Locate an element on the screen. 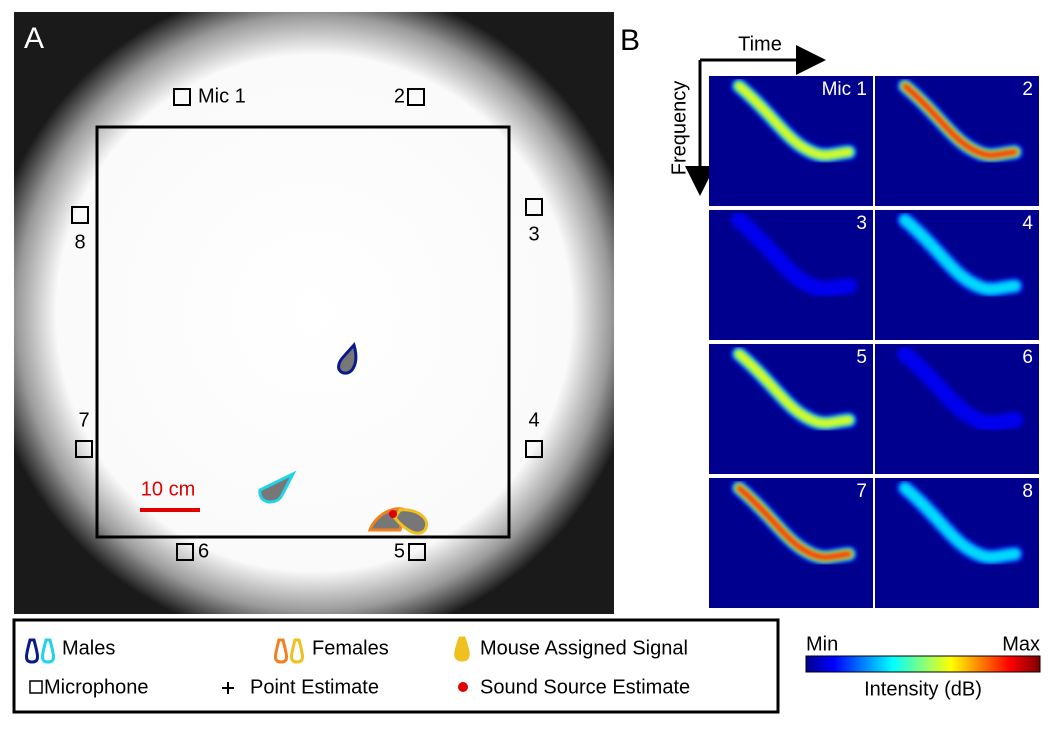 This screenshot has height=732, width=1050. spectrogram: 2 is located at coordinates (957, 141).